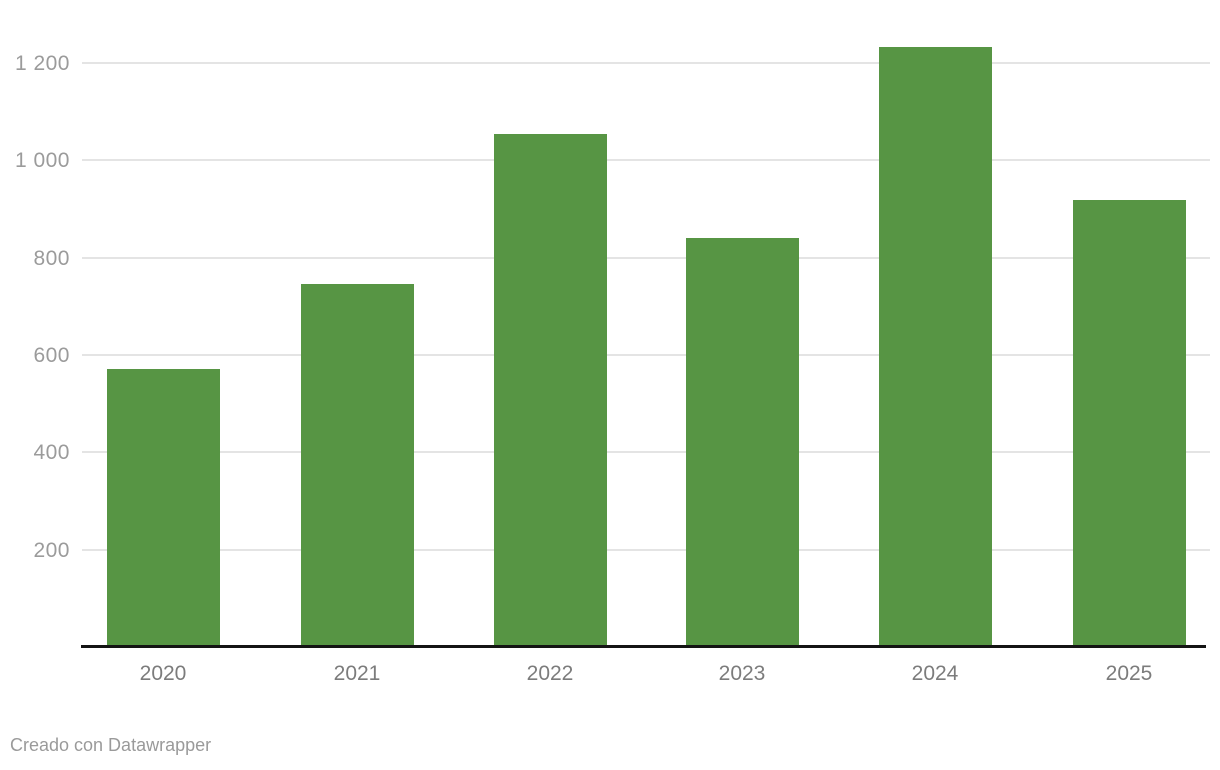 The width and height of the screenshot is (1220, 770). Describe the element at coordinates (51, 355) in the screenshot. I see `y-tick-label: 600` at that location.